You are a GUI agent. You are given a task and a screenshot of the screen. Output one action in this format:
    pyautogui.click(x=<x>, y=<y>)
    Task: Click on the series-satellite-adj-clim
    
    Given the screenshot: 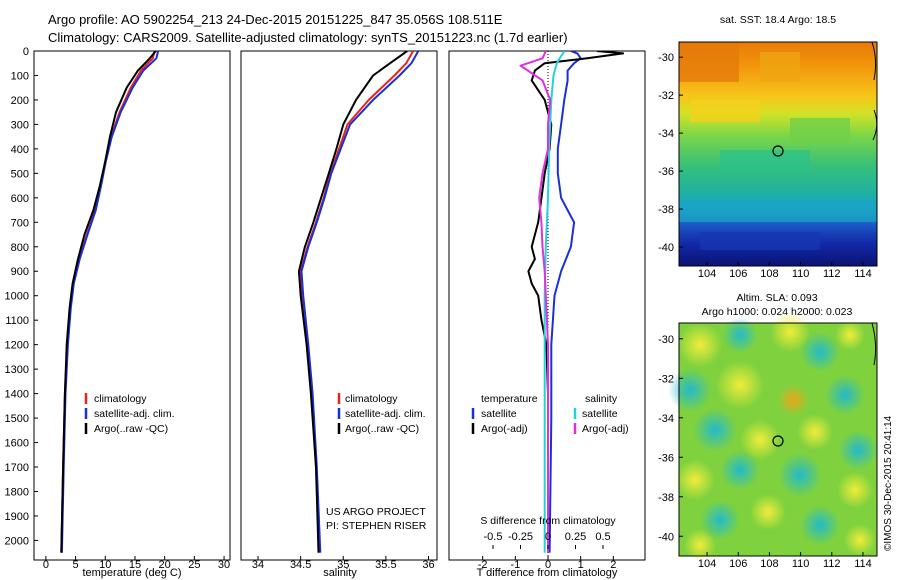 What is the action you would take?
    pyautogui.click(x=360, y=302)
    